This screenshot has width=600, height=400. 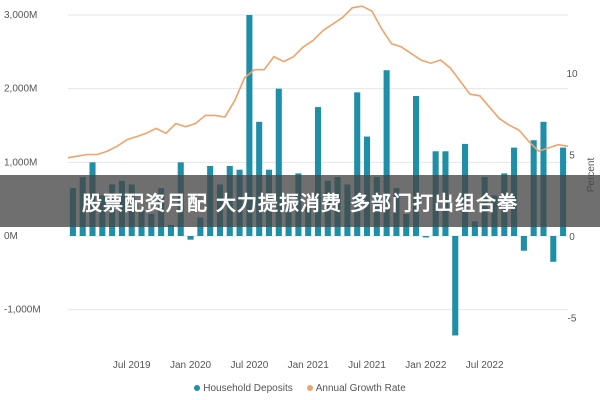 What do you see at coordinates (197, 388) in the screenshot?
I see `legend-swatch-deposits` at bounding box center [197, 388].